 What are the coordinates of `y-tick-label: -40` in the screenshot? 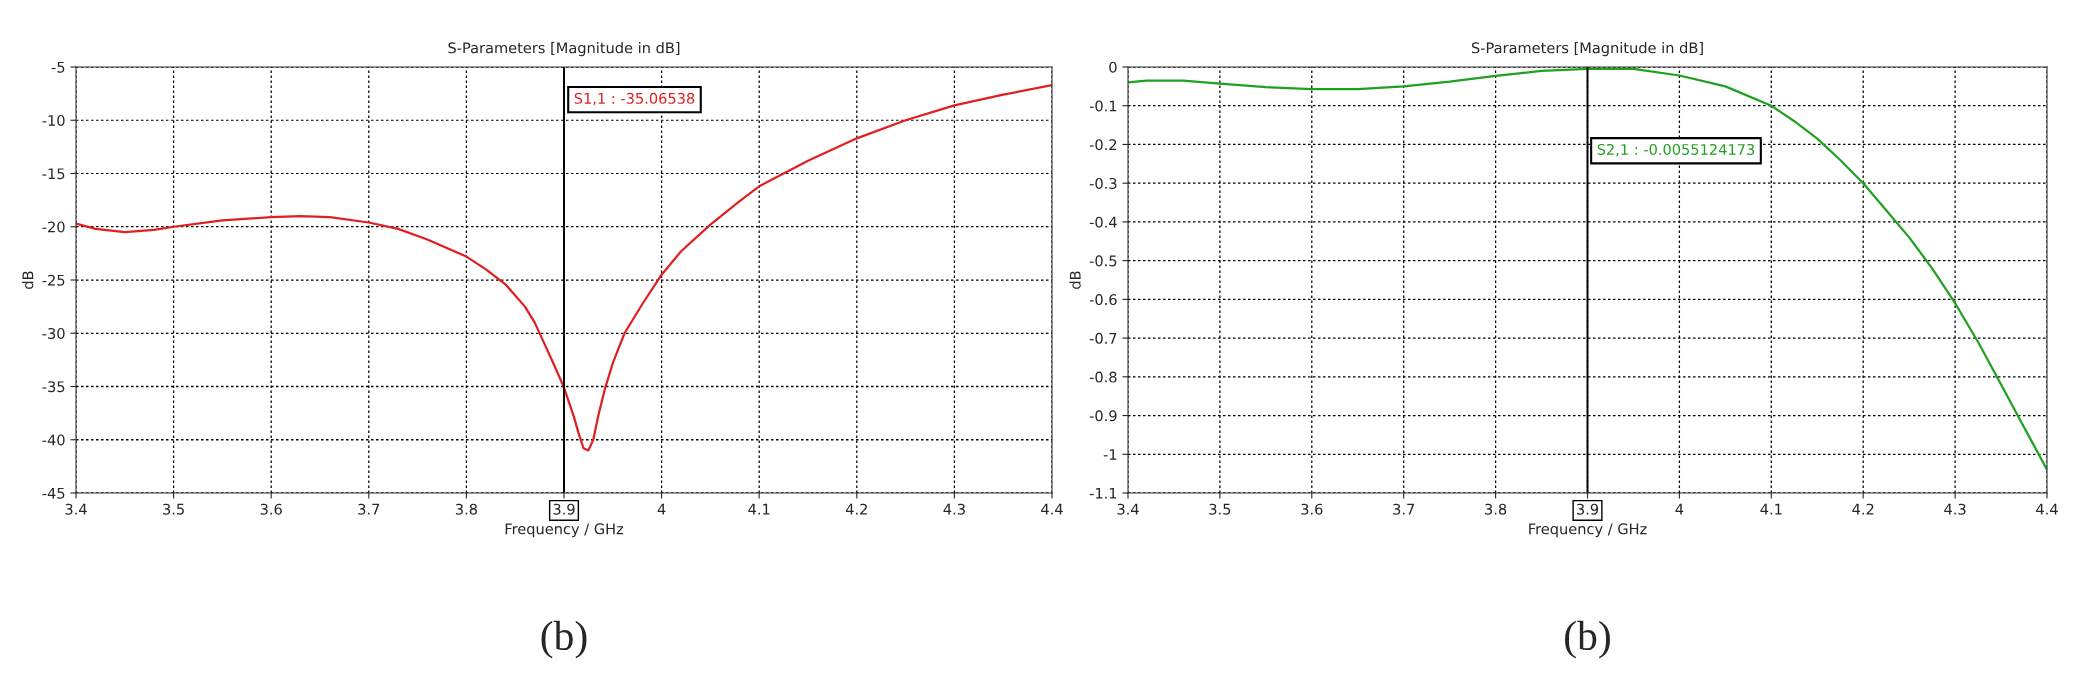 It's located at (53, 440).